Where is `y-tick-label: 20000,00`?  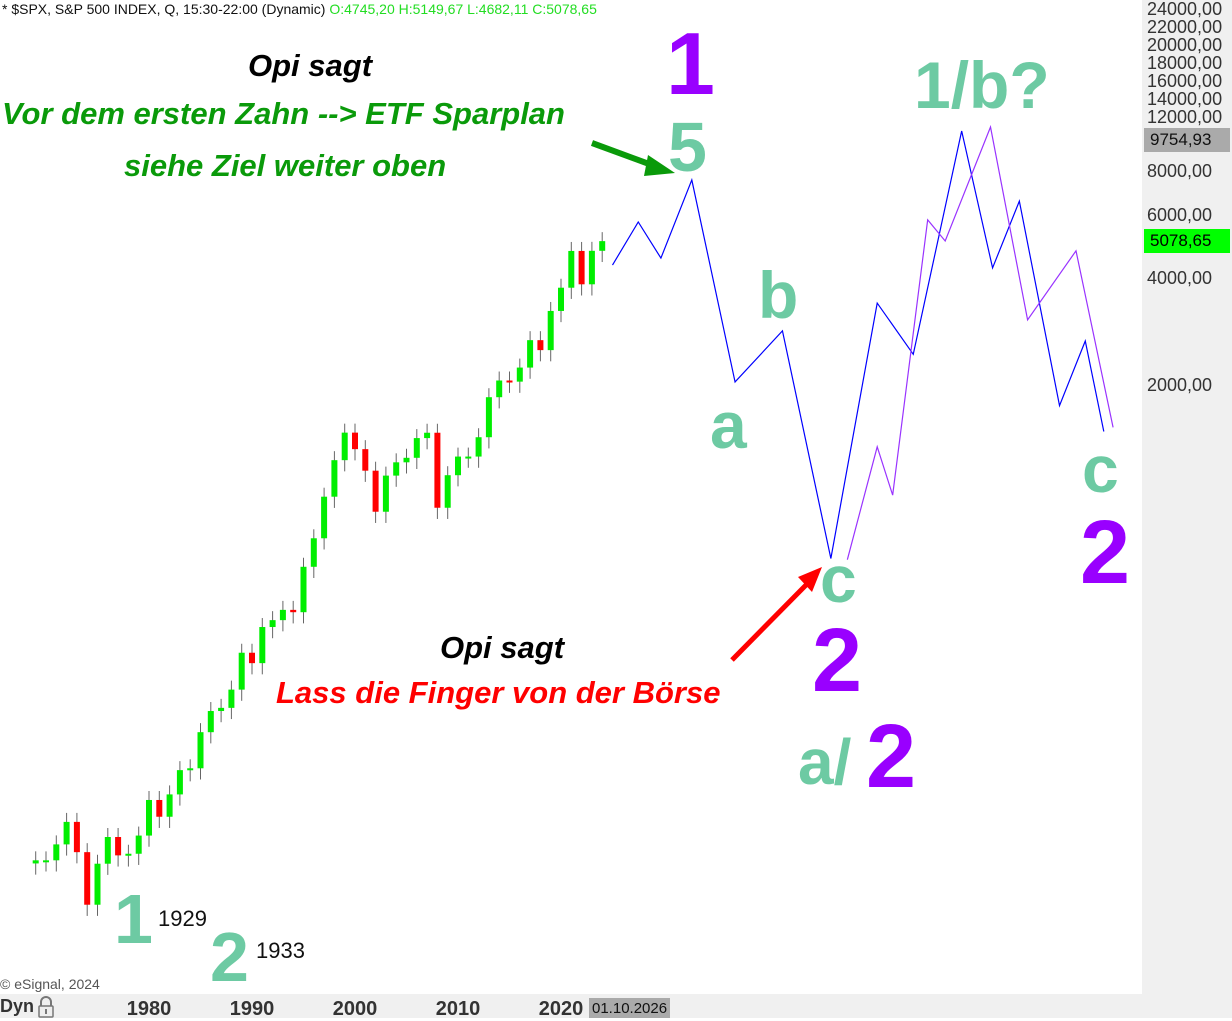
y-tick-label: 20000,00 is located at coordinates (1185, 45).